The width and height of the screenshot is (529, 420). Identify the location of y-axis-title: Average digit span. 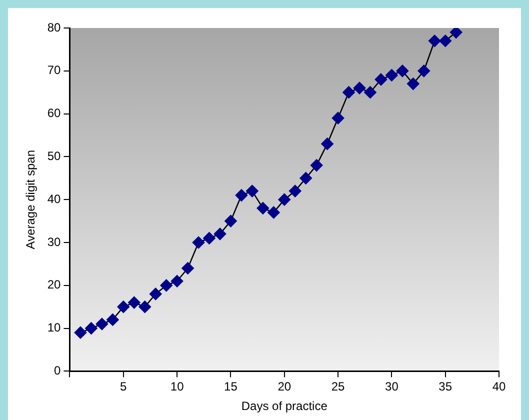
(31, 200).